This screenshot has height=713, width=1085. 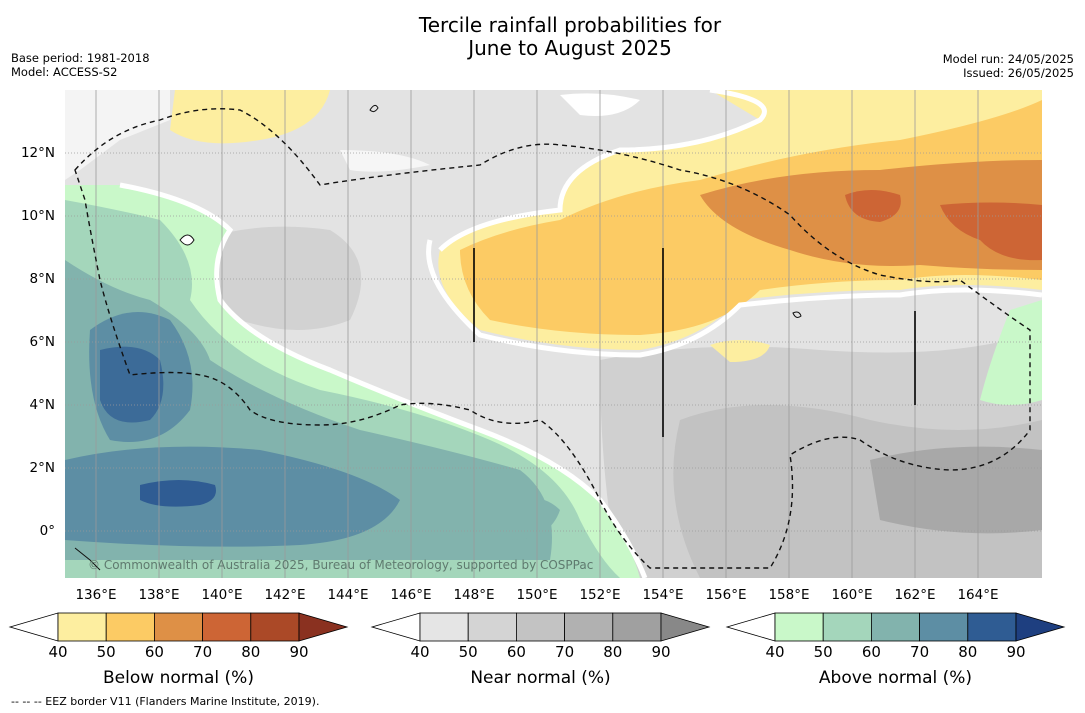 I want to click on lon-label: 144°E, so click(x=348, y=595).